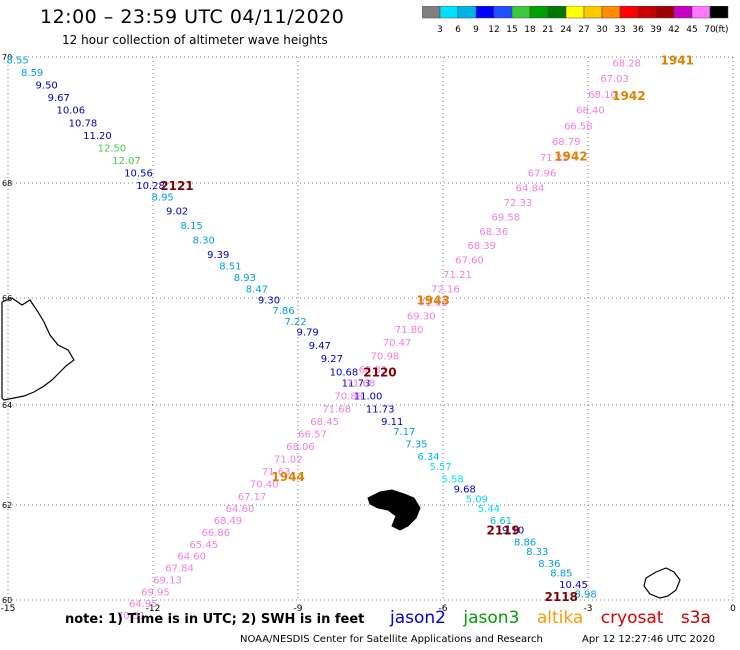 The height and width of the screenshot is (650, 740). What do you see at coordinates (549, 564) in the screenshot?
I see `wave-height-value: 8.36` at bounding box center [549, 564].